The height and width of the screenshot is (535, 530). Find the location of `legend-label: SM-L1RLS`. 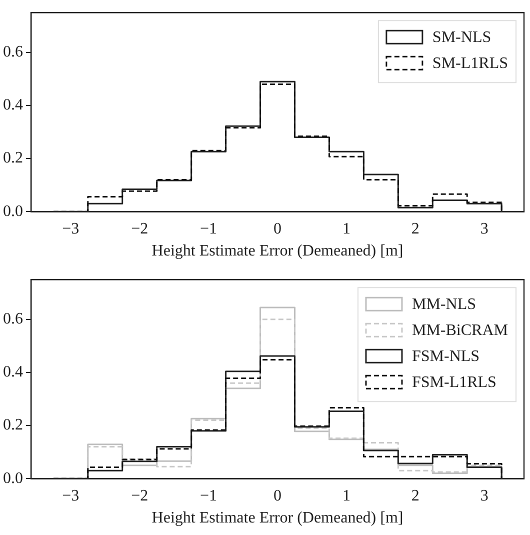

legend-label: SM-L1RLS is located at coordinates (470, 63).